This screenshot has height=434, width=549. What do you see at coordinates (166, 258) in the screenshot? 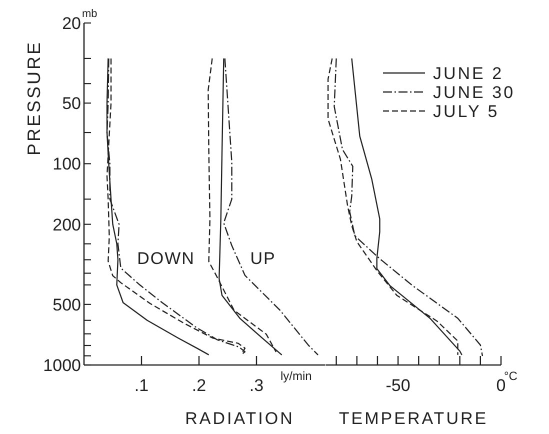
I see `annotation: DOWN` at bounding box center [166, 258].